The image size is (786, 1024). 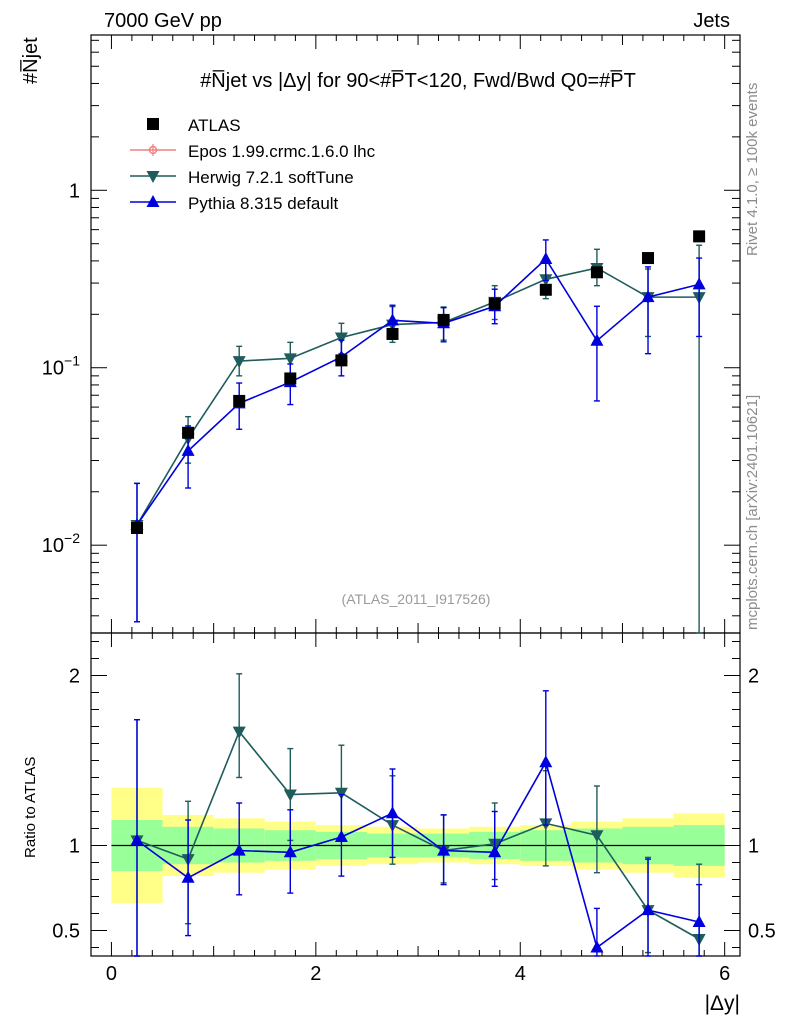 What do you see at coordinates (762, 932) in the screenshot?
I see `ratio-y-tick-label-right: 0.5` at bounding box center [762, 932].